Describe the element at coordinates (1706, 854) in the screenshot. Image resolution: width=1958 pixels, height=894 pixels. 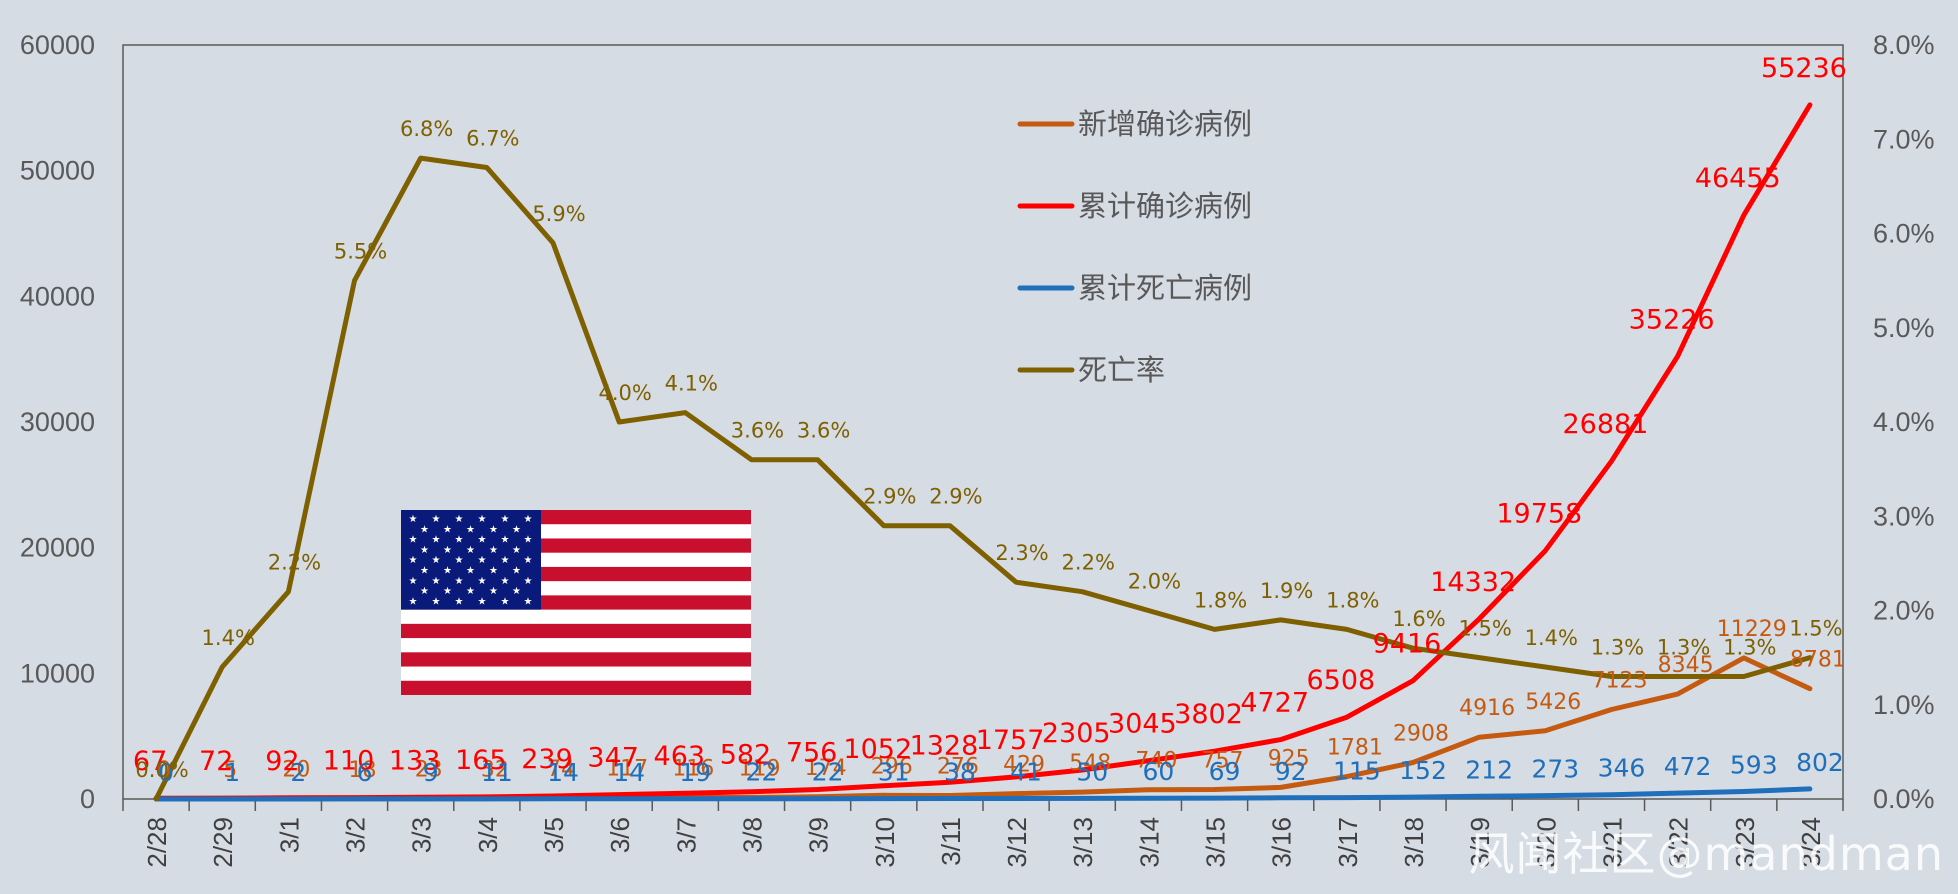
I see `watermark: 风闻社区@mandman` at that location.